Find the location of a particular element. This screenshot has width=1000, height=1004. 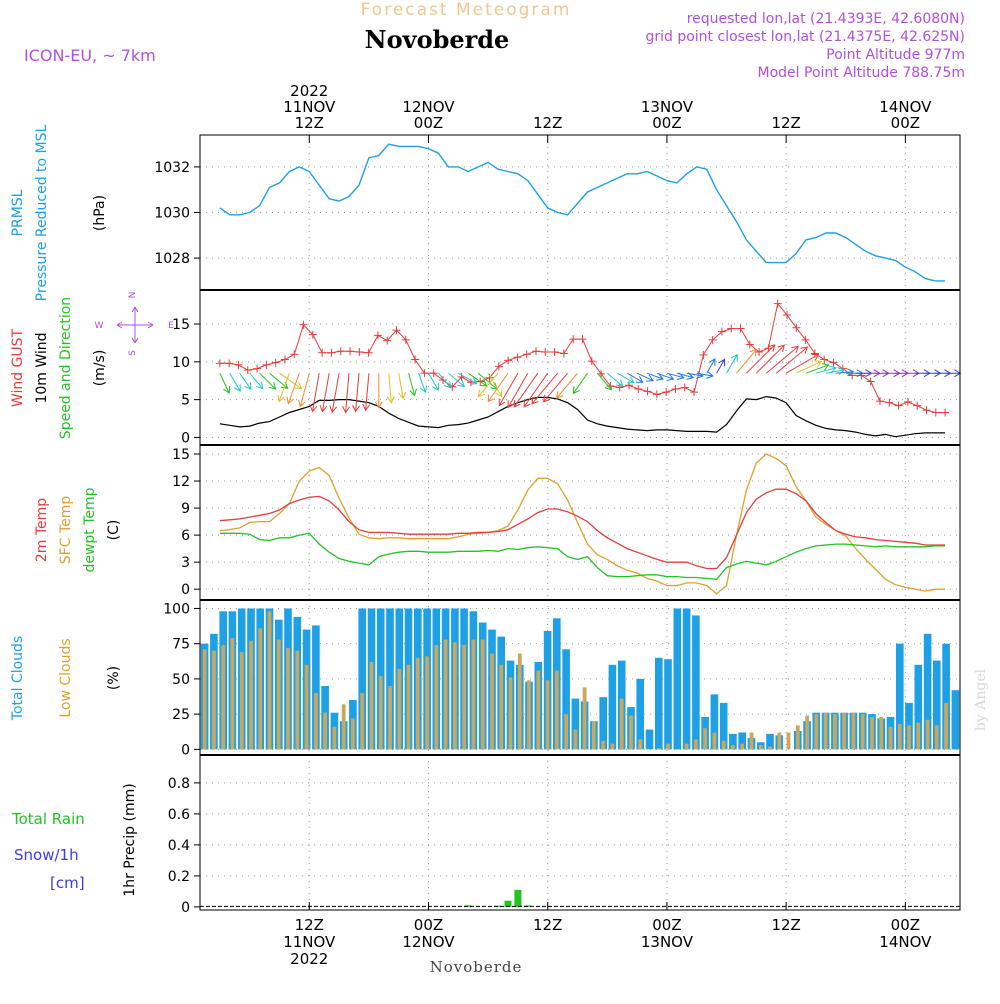

y-tick-label: 1028 is located at coordinates (172, 259).